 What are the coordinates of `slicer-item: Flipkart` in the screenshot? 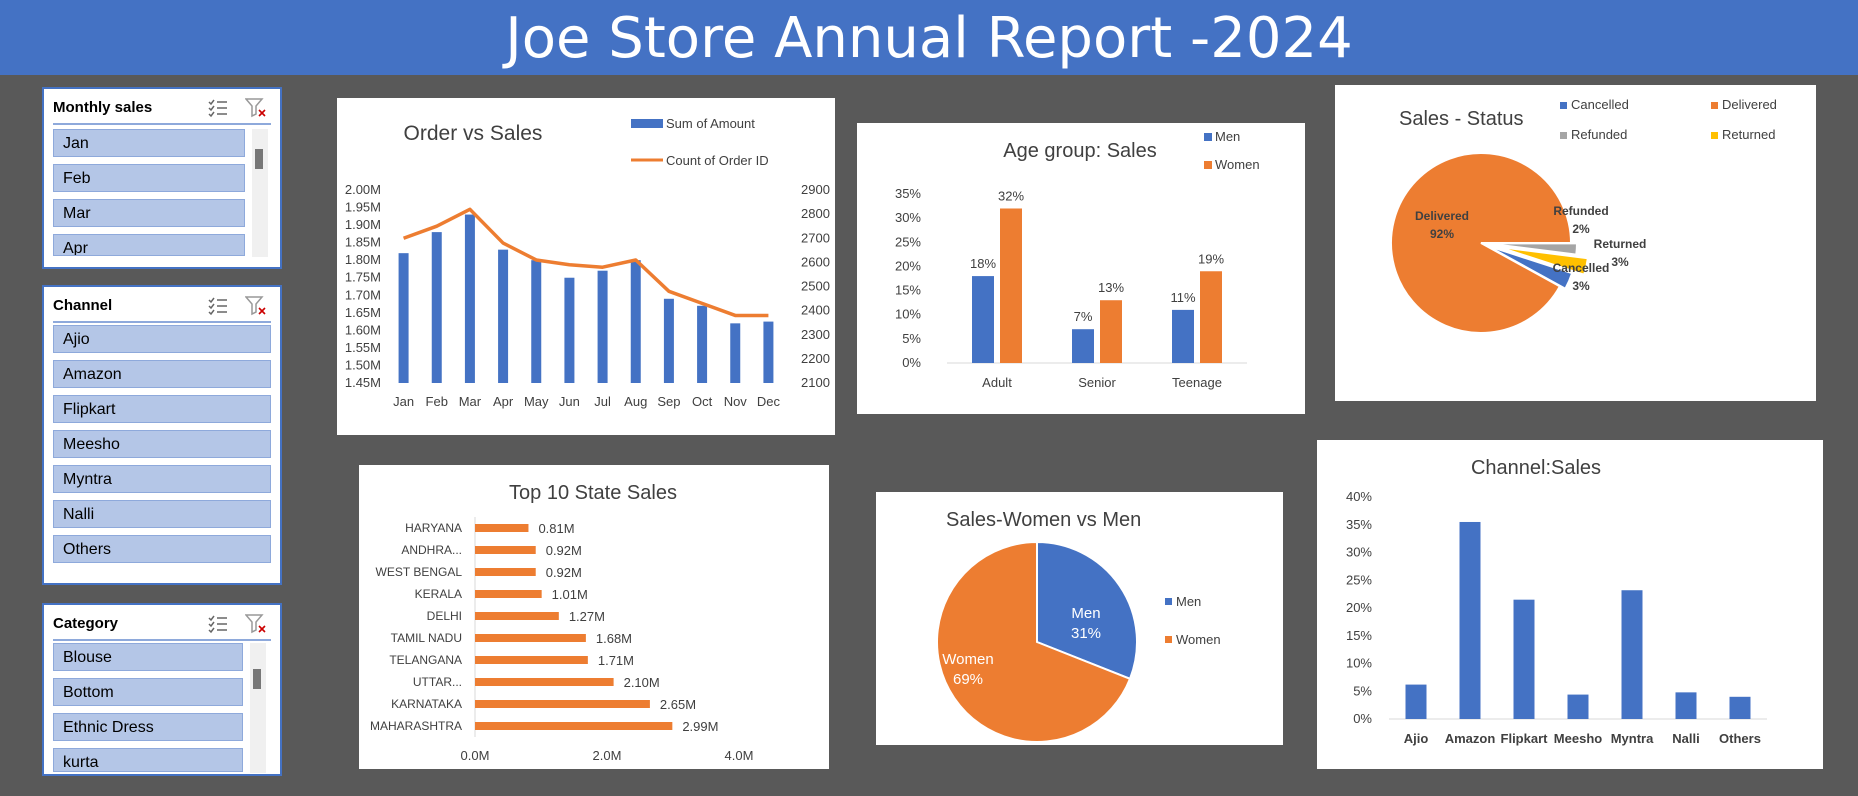 It's located at (162, 409).